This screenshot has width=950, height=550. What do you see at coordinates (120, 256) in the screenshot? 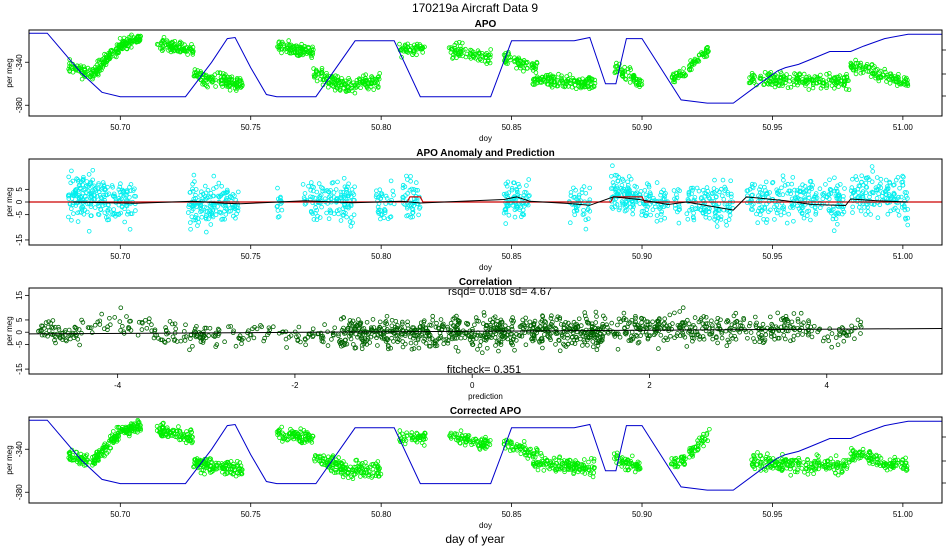
I see `x-tick-label-anomaly: 50.70` at bounding box center [120, 256].